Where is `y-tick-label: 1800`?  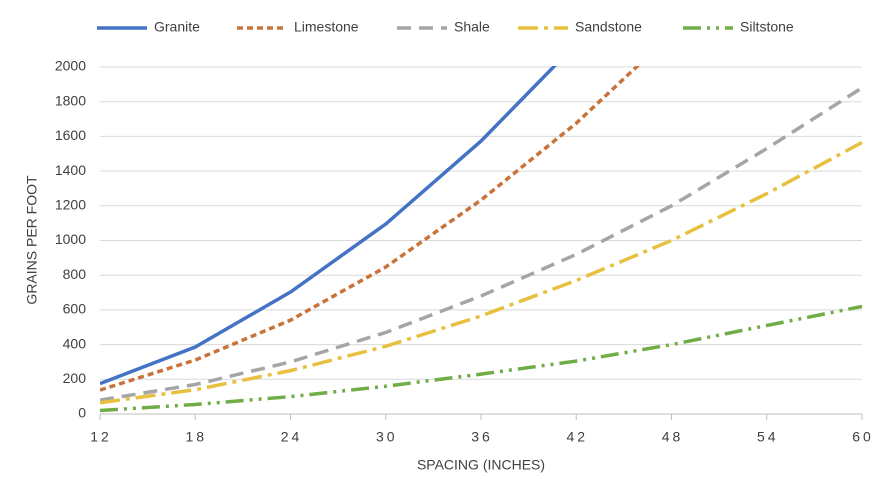
y-tick-label: 1800 is located at coordinates (70, 100).